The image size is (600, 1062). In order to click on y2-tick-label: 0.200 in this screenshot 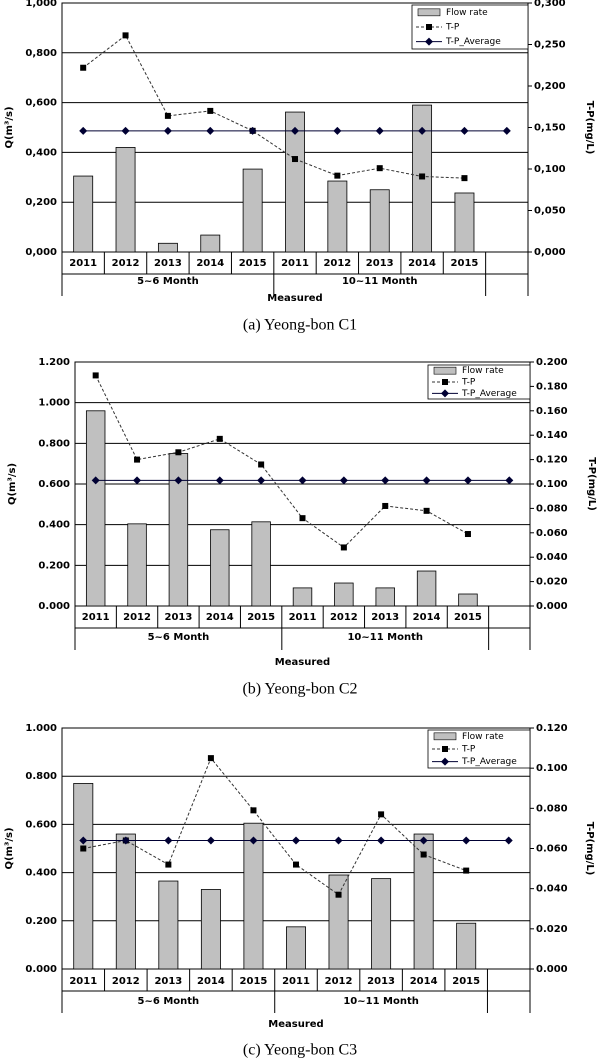, I will do `click(552, 362)`.